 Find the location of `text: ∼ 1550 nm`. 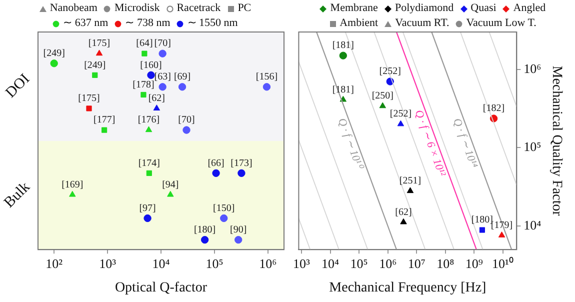

text: ∼ 1550 nm is located at coordinates (212, 23).